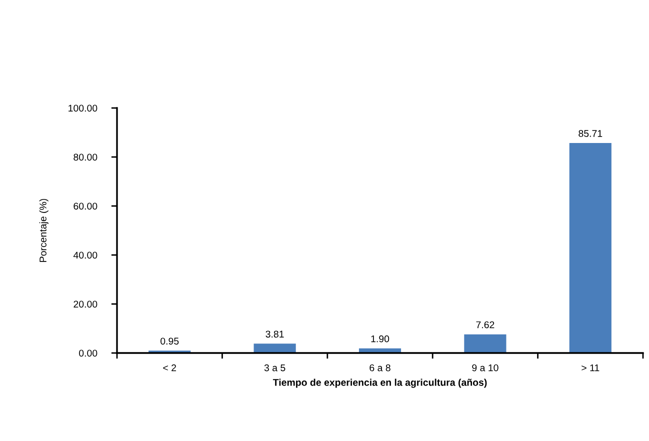 This screenshot has height=441, width=649. Describe the element at coordinates (86, 304) in the screenshot. I see `y-tick-label: 20.00` at that location.